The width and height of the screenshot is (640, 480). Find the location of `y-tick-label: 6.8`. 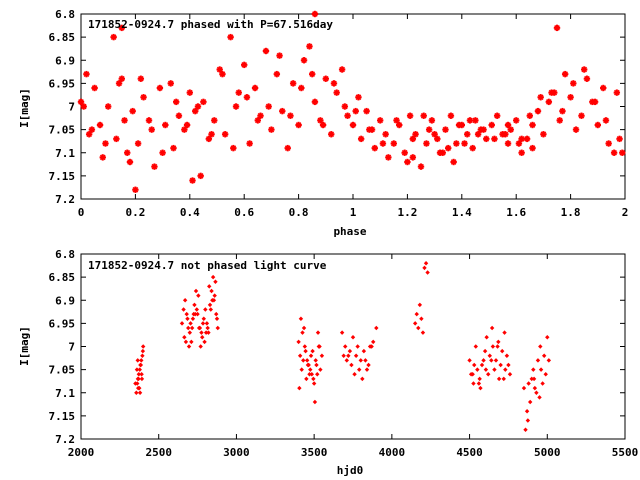

y-tick-label: 6.8 is located at coordinates (65, 14).